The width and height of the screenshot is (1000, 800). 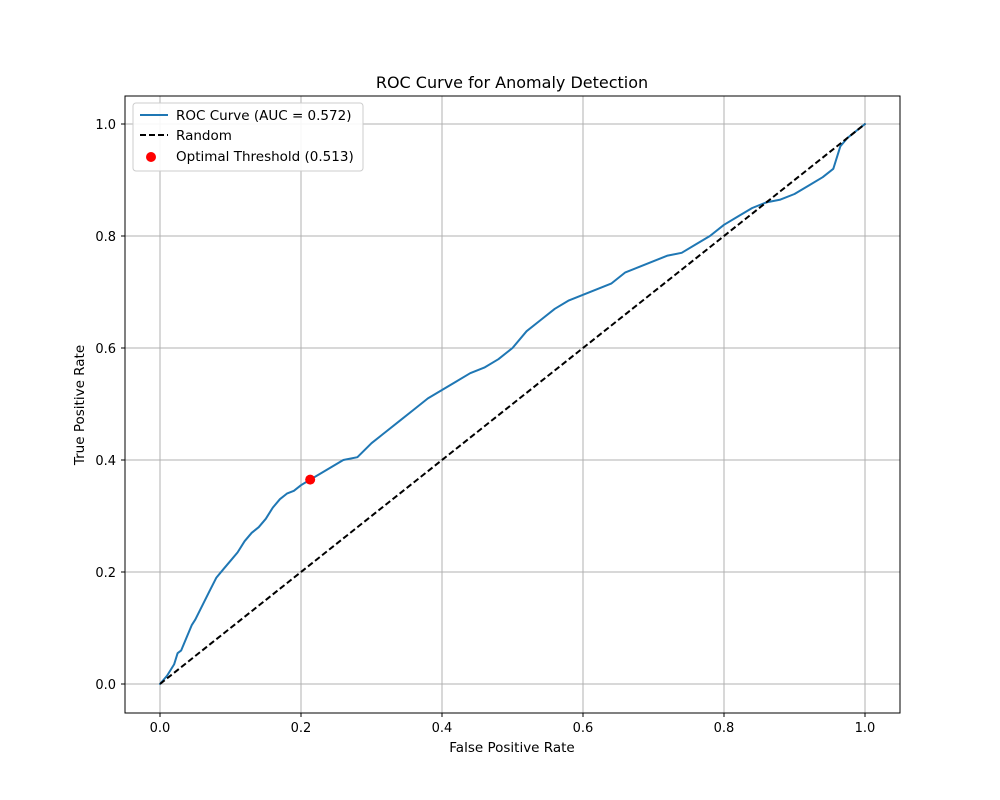 I want to click on y-axis-ticks: 0.0 0.2 0.4 0.6 0.8 1.0, so click(x=110, y=405).